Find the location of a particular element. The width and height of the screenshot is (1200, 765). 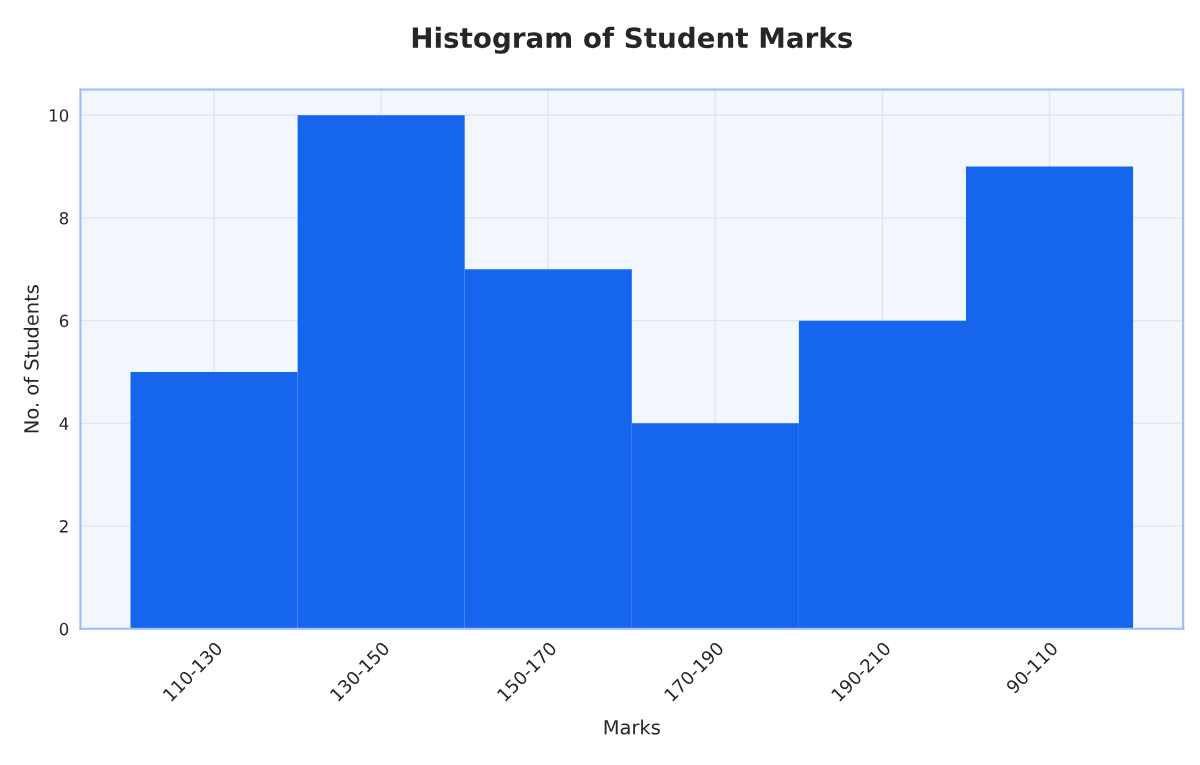

y-tick-label: 4 is located at coordinates (64, 423).